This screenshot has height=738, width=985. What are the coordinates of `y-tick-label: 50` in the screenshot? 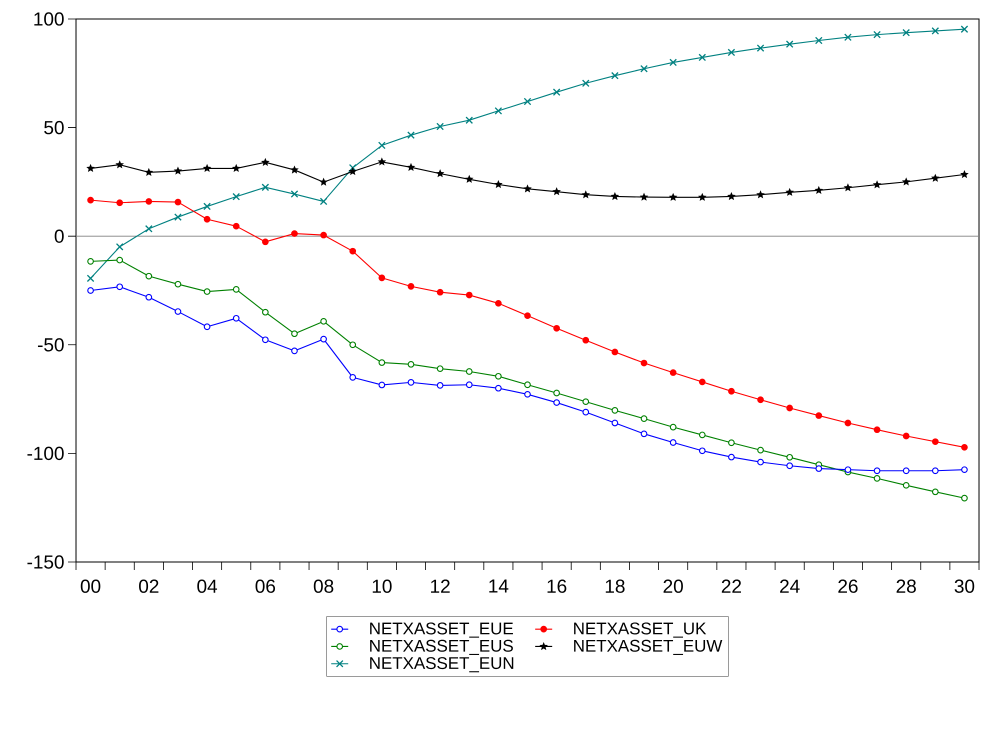 It's located at (54, 127).